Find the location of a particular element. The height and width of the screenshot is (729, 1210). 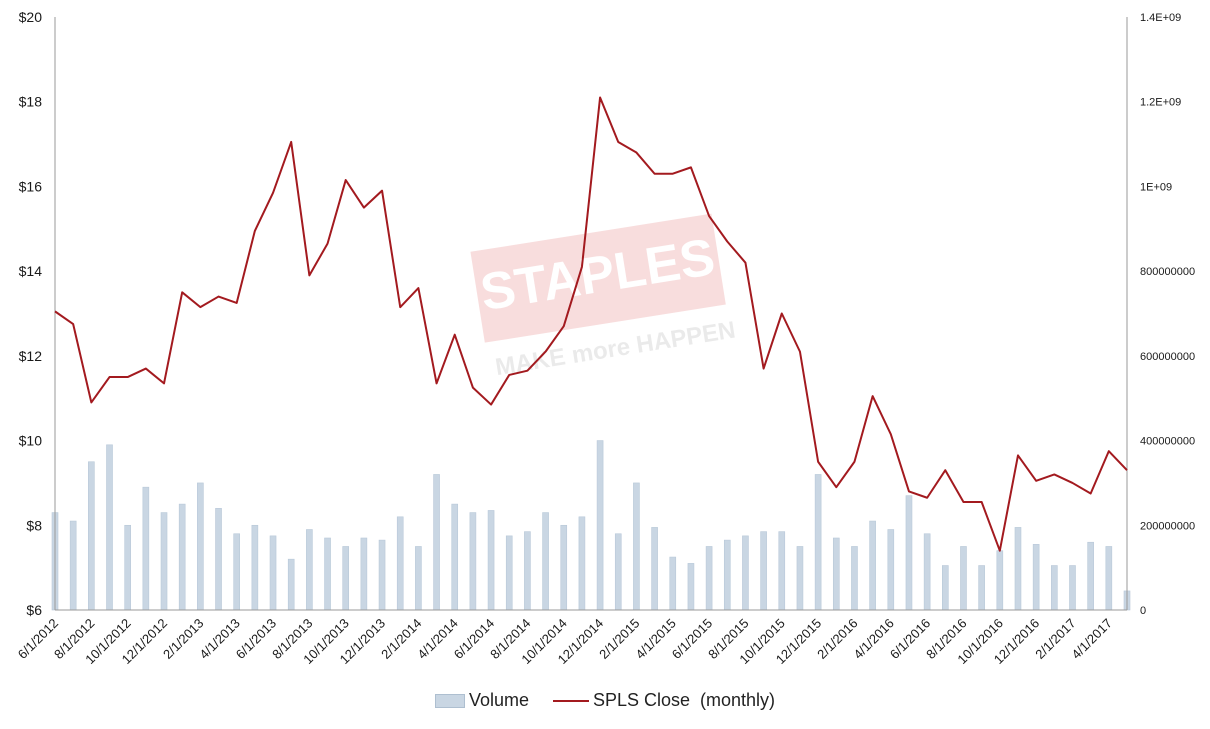

legend-label-close: SPLS Close (monthly) is located at coordinates (684, 700).